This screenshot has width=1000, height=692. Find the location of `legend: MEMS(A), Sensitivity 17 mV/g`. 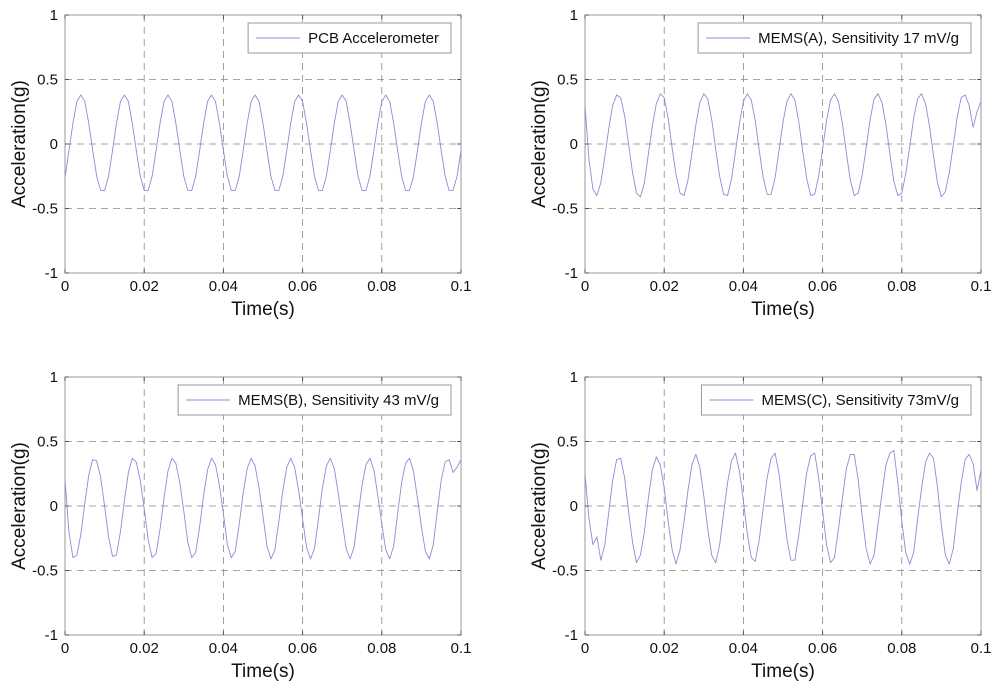

legend: MEMS(A), Sensitivity 17 mV/g is located at coordinates (834, 38).